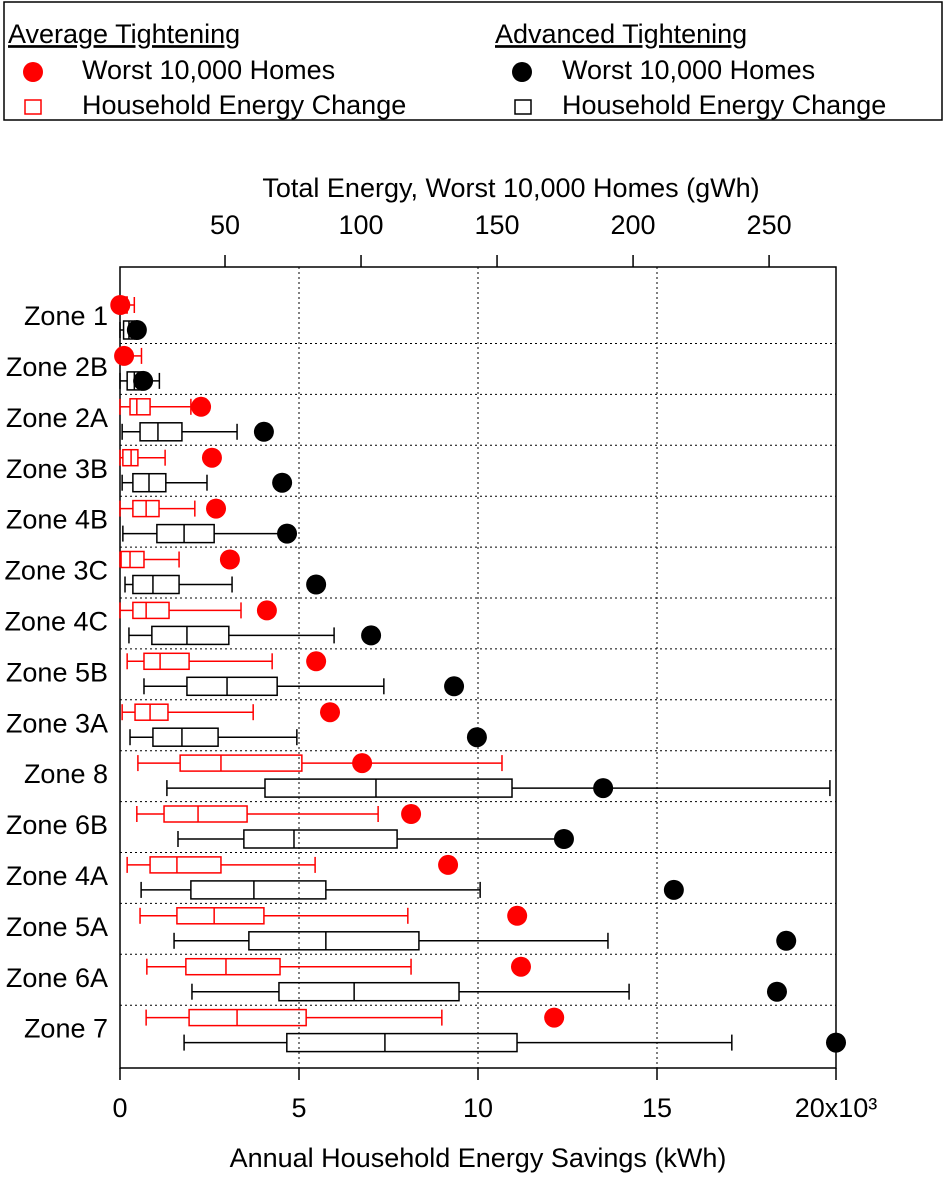 The height and width of the screenshot is (1180, 947). What do you see at coordinates (478, 1158) in the screenshot?
I see `x-axis-title: Annual Household Energy Savings (kWh)` at bounding box center [478, 1158].